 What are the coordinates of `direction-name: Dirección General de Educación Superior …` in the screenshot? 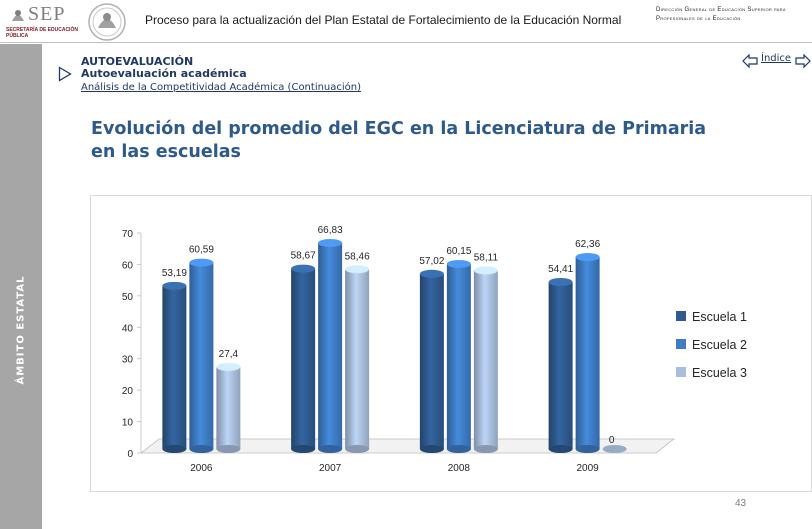 It's located at (721, 14).